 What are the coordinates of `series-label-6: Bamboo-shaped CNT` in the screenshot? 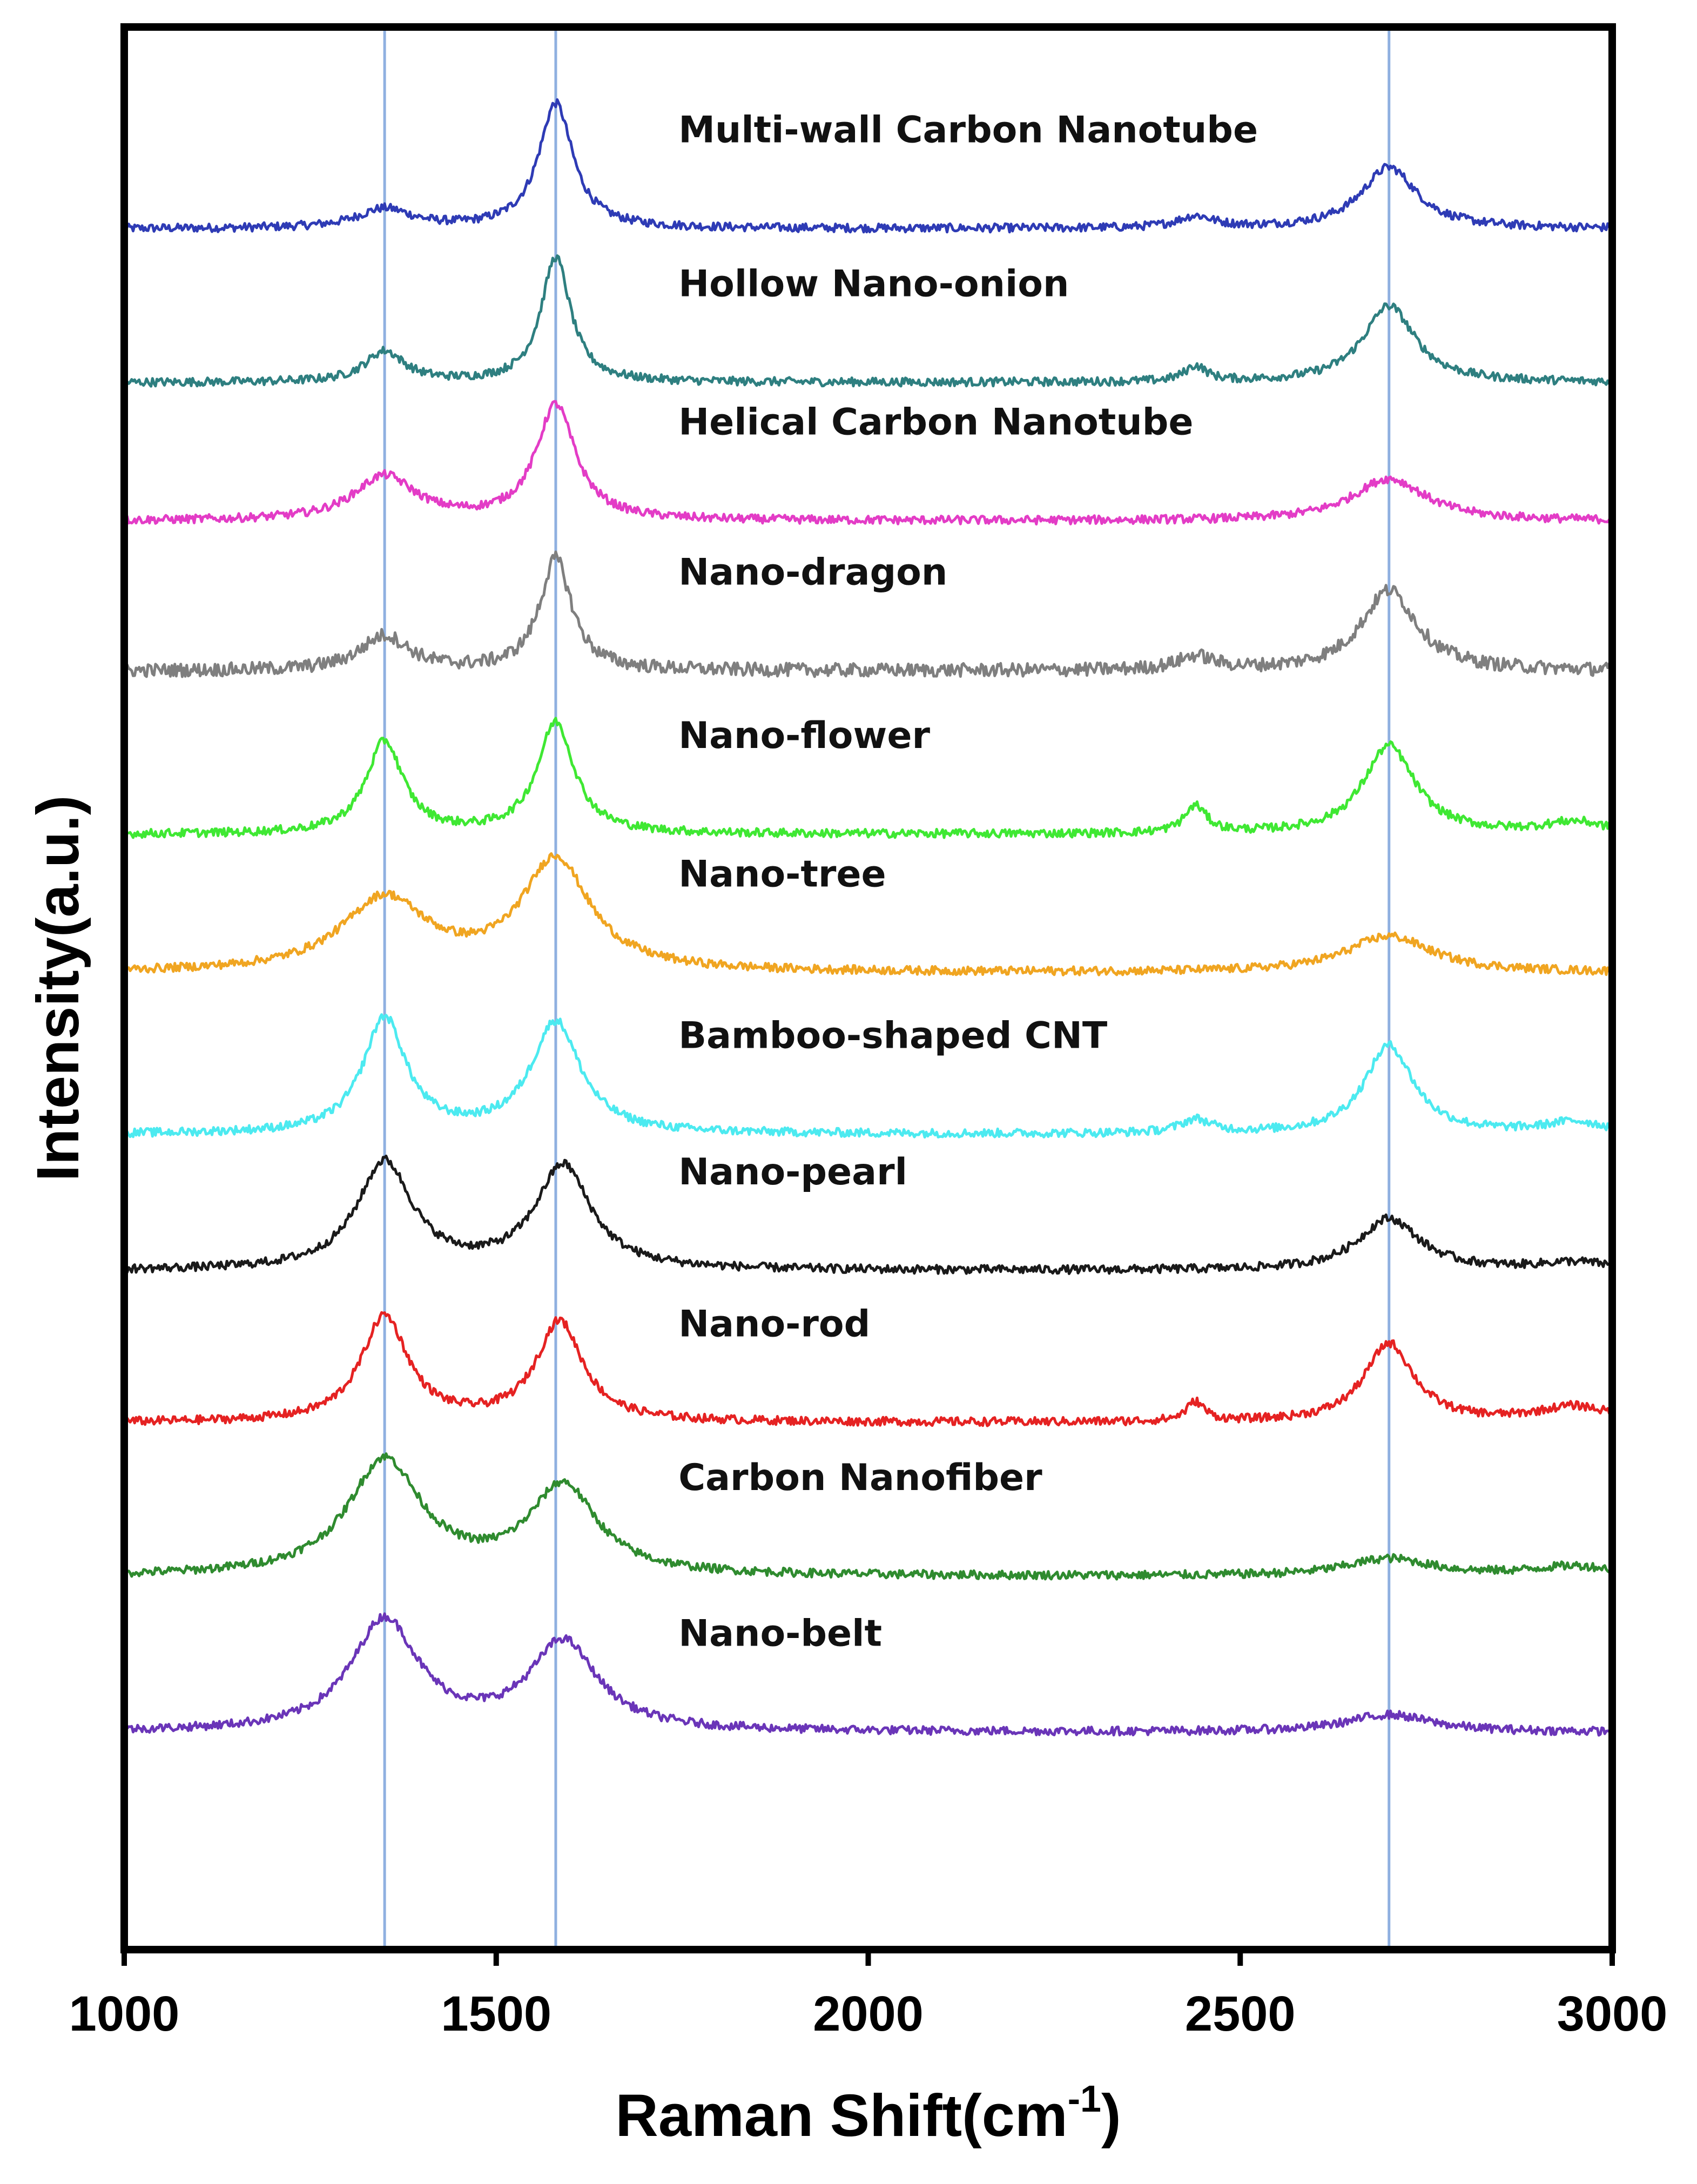 It's located at (893, 1035).